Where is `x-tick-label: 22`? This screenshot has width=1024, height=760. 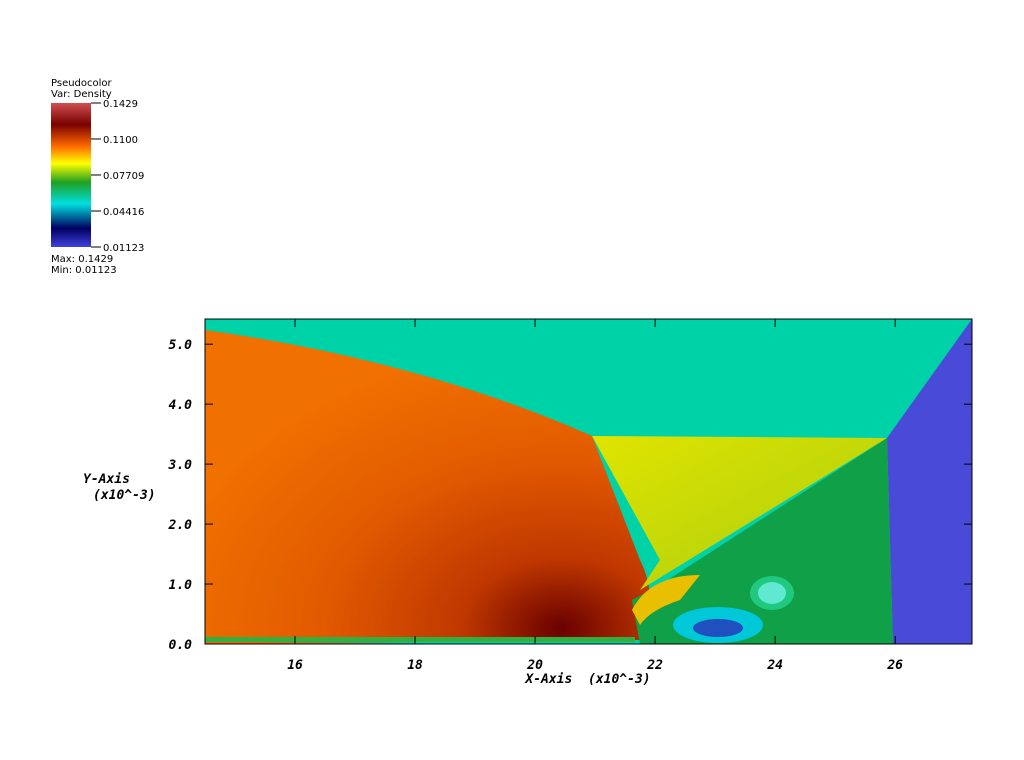 x-tick-label: 22 is located at coordinates (654, 665).